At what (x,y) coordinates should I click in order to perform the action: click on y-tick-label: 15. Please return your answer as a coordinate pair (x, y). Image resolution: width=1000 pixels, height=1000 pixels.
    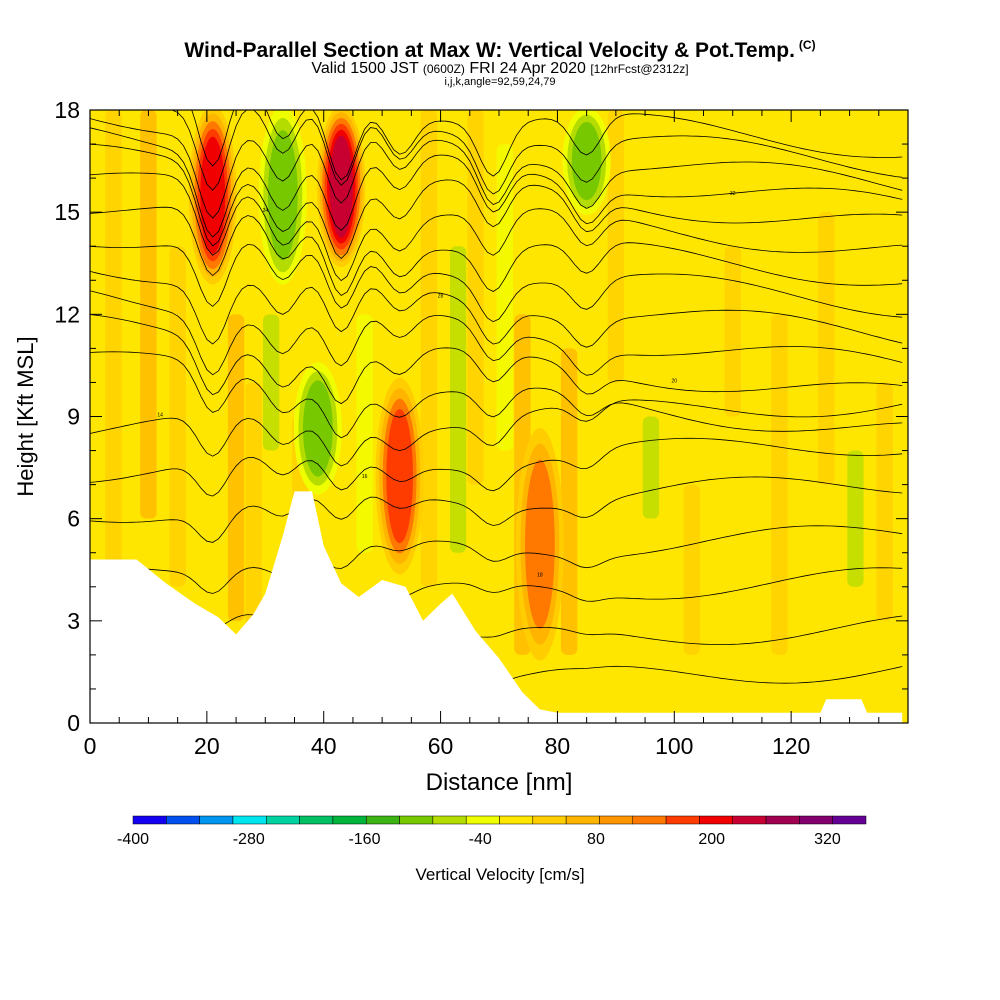
    Looking at the image, I should click on (67, 212).